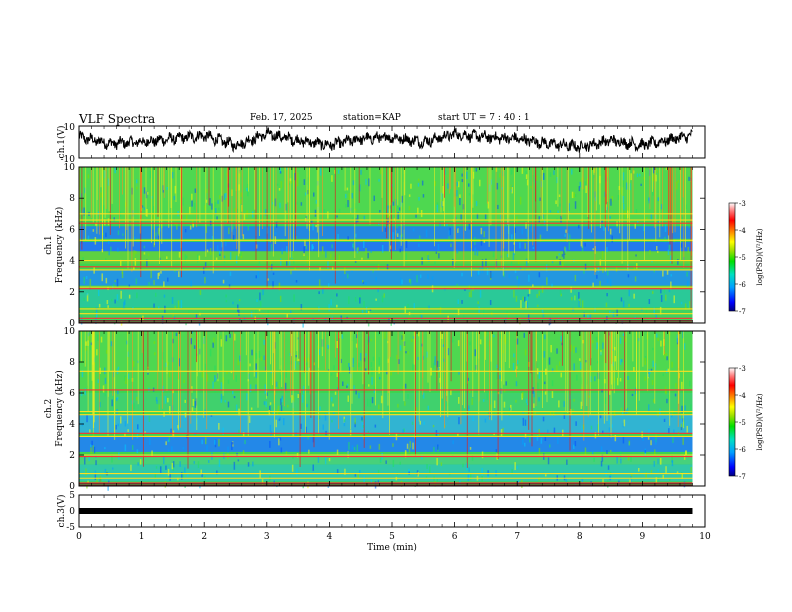 This screenshot has height=612, width=792. What do you see at coordinates (386, 444) in the screenshot?
I see `ch2-spectrogram-band` at bounding box center [386, 444].